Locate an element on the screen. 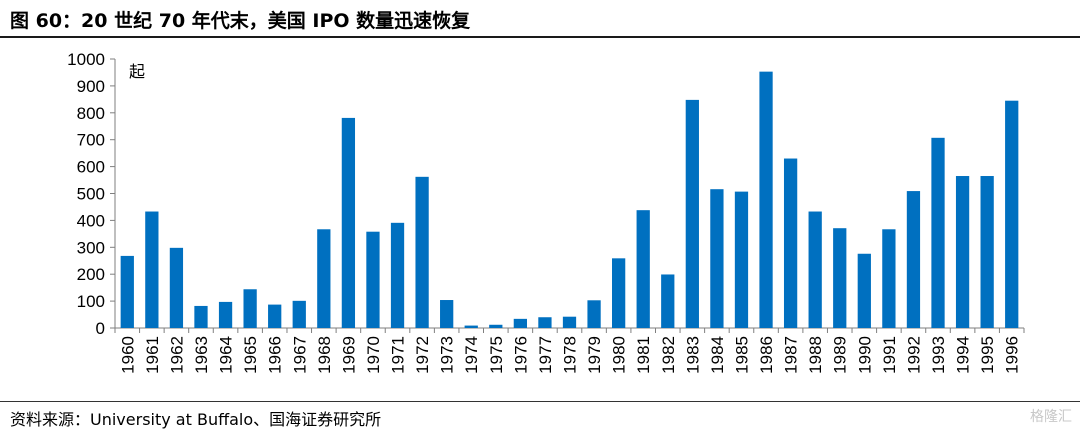  bar-1987 is located at coordinates (790, 243).